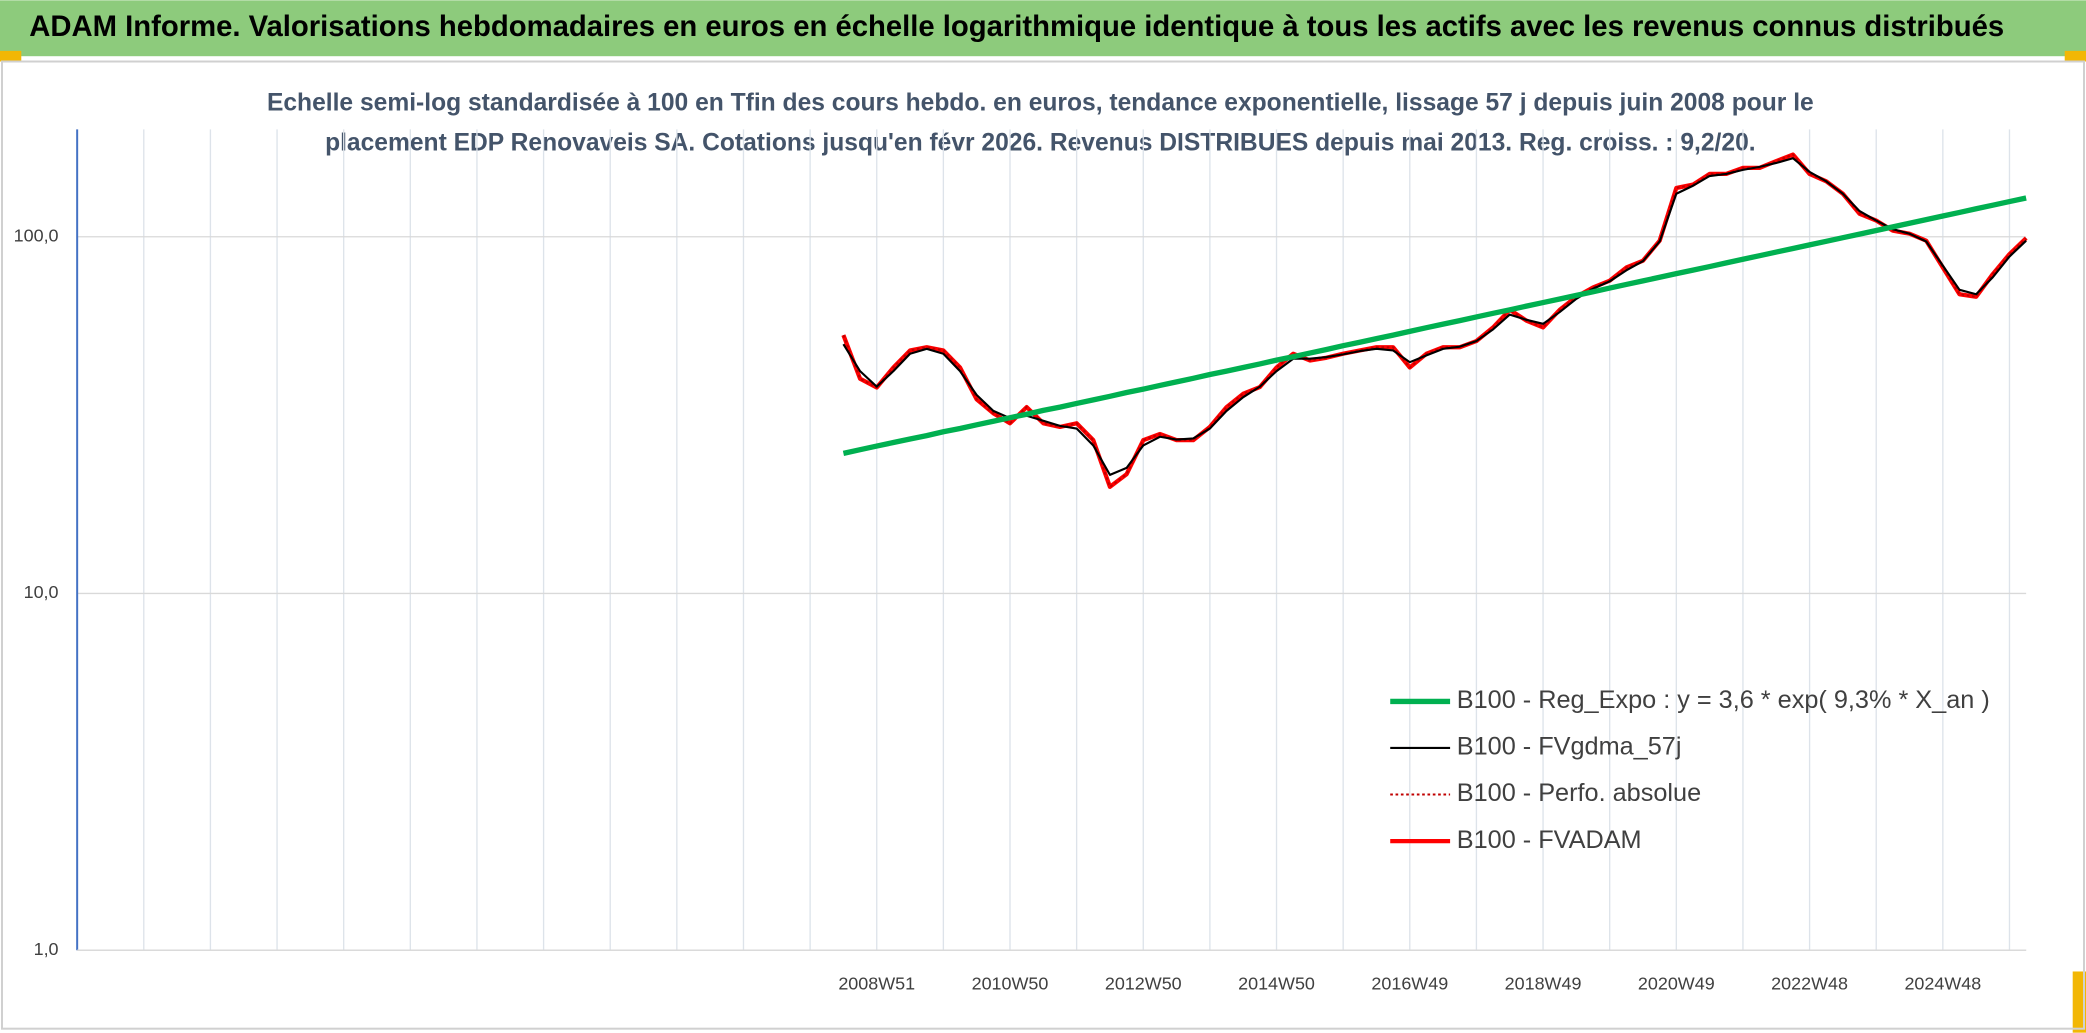 The image size is (2086, 1033). Describe the element at coordinates (46, 949) in the screenshot. I see `y-tick-label: 1,0` at that location.